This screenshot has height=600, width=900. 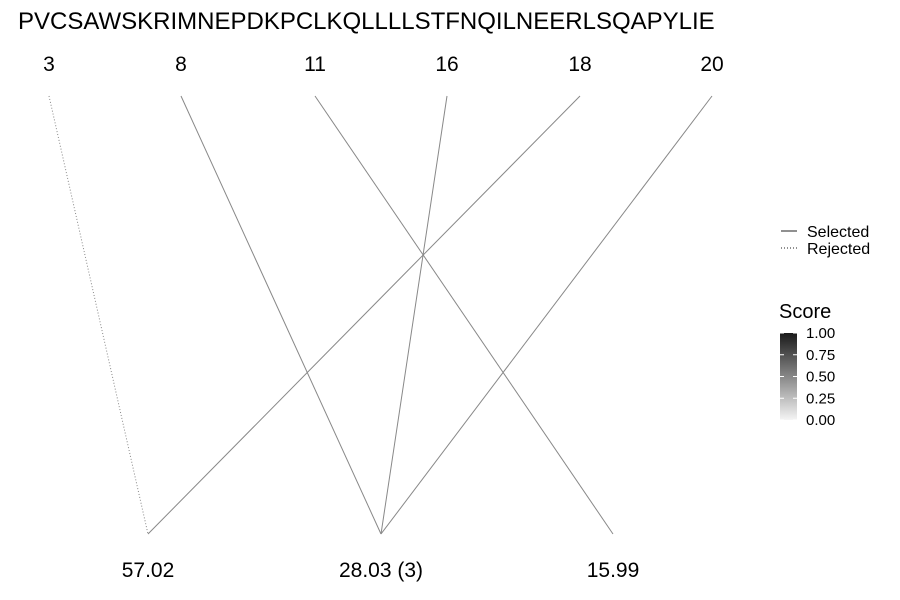 I want to click on position-label: 16, so click(x=446, y=64).